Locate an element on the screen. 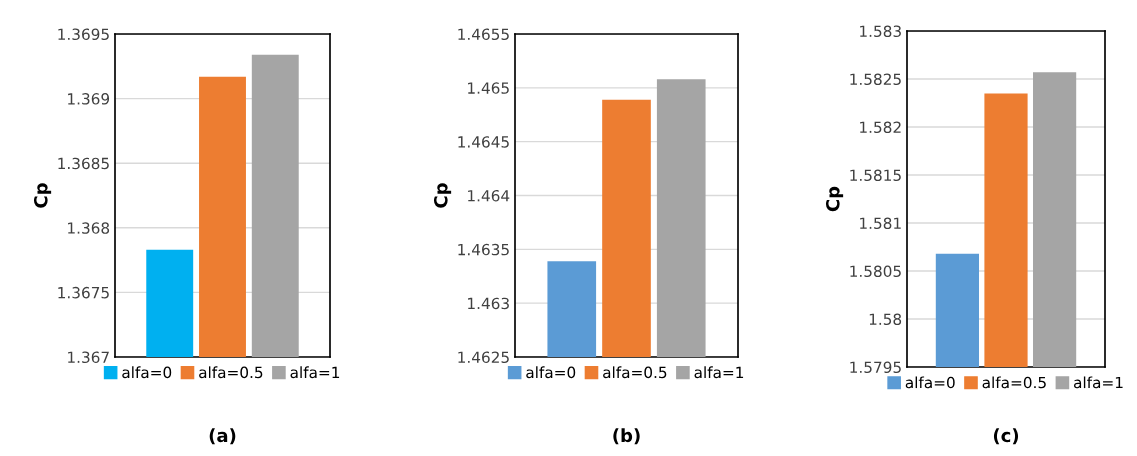 Image resolution: width=1137 pixels, height=456 pixels. y-tick-label: 1.581 is located at coordinates (880, 223).